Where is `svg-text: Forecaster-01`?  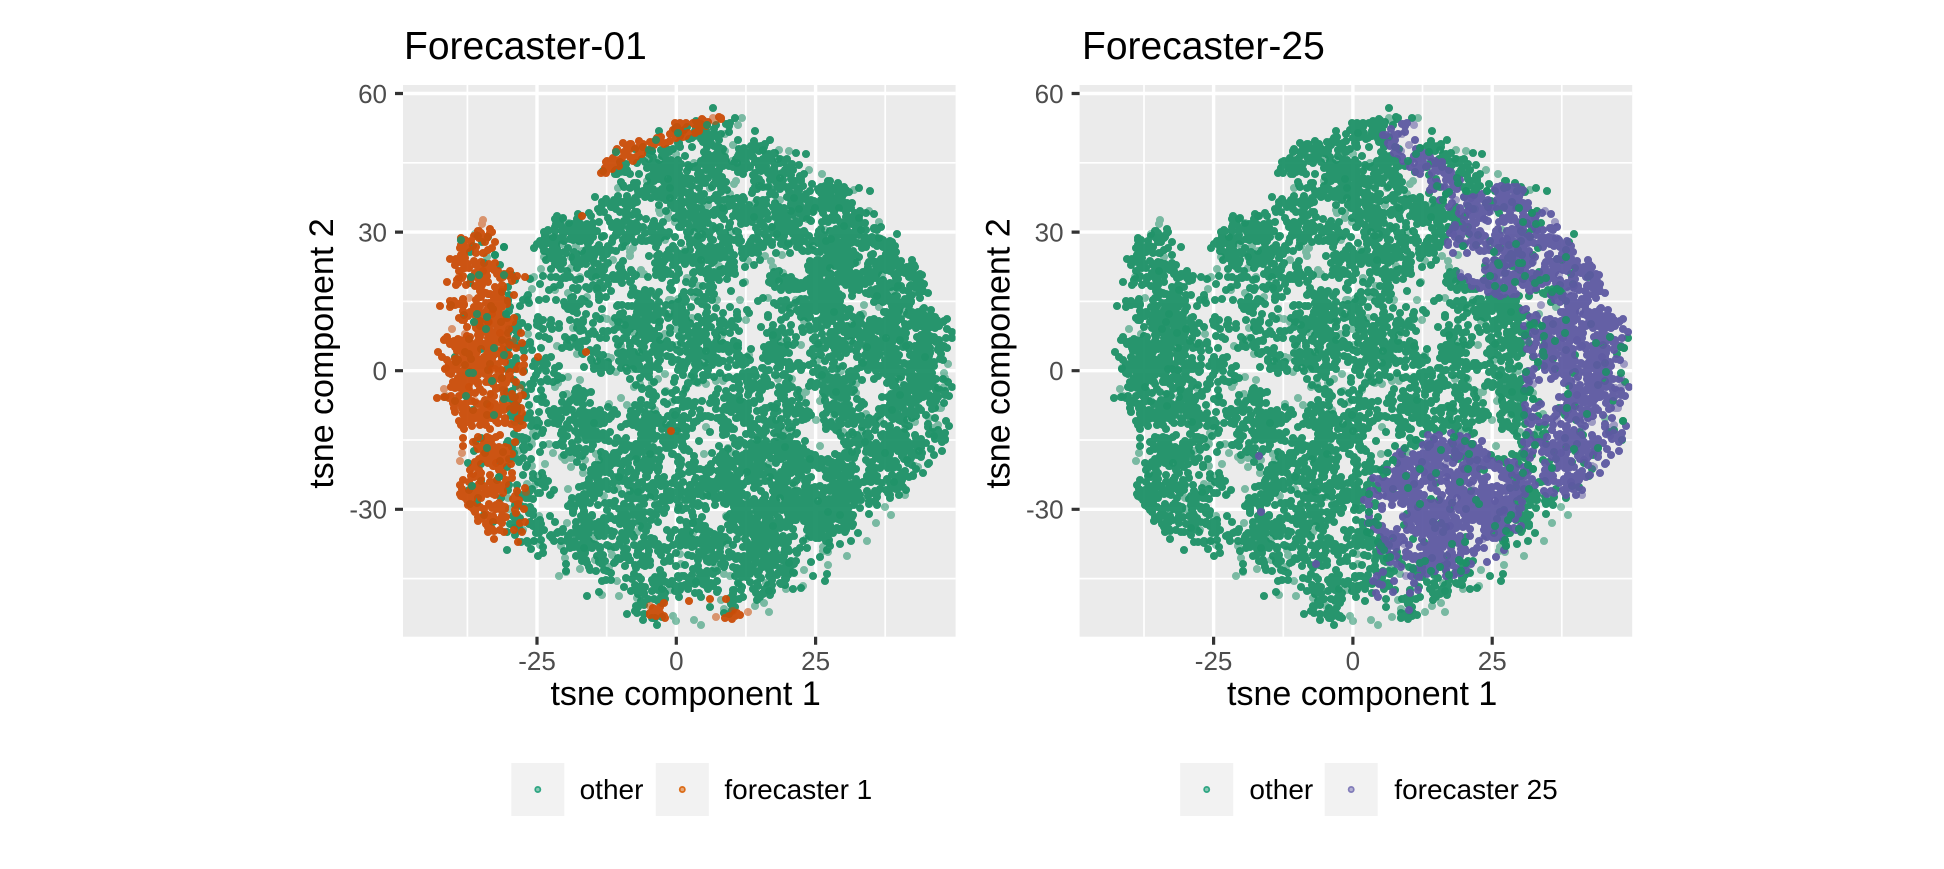 svg-text: Forecaster-01 is located at coordinates (525, 46).